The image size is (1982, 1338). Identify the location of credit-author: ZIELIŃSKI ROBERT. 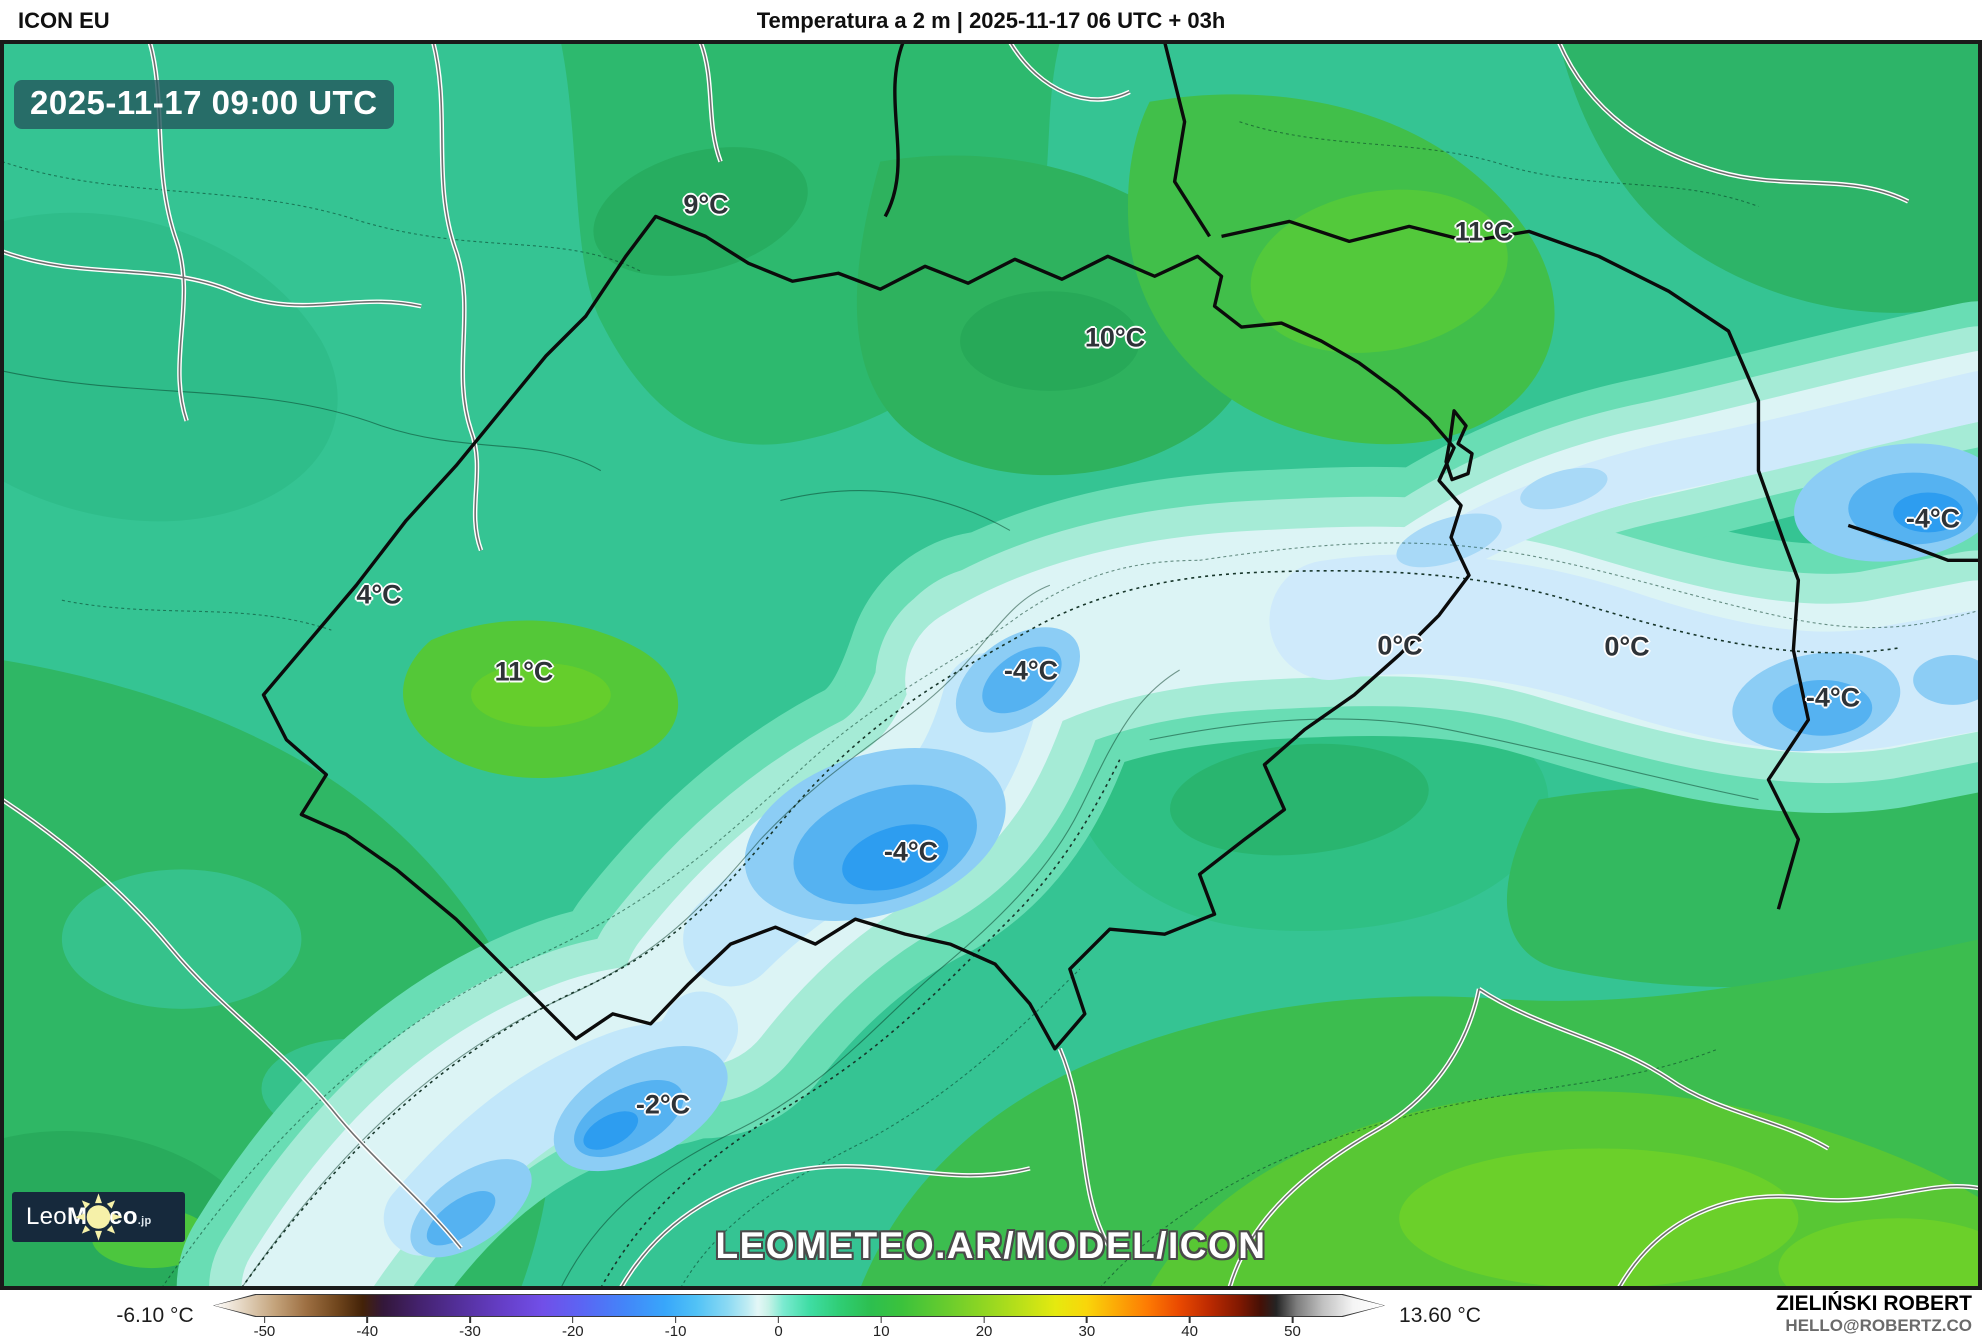
(1873, 1303).